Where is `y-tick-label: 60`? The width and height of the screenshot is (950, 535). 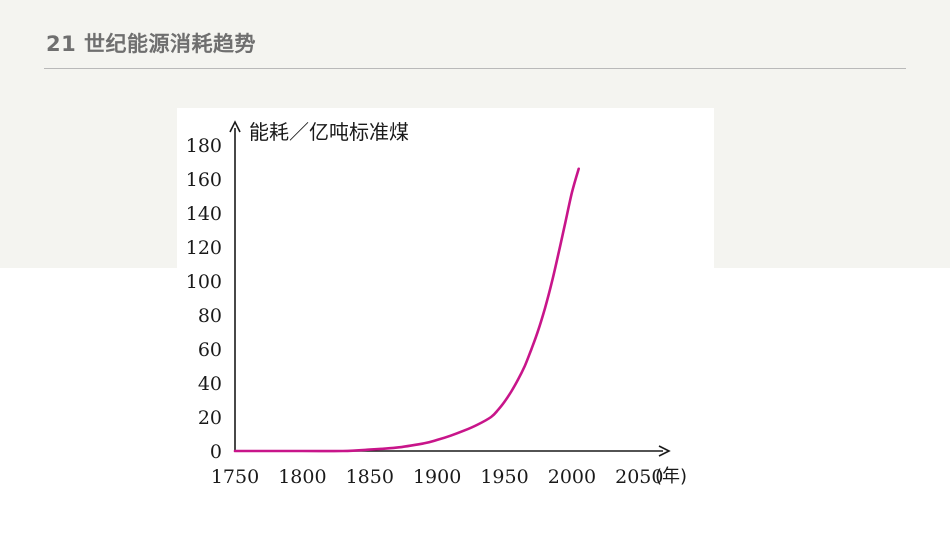 y-tick-label: 60 is located at coordinates (210, 350).